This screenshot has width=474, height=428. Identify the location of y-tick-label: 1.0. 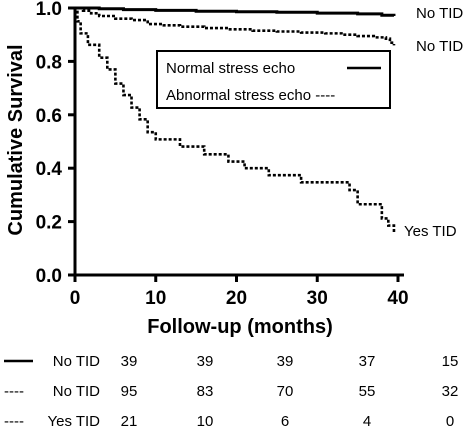
(49, 10).